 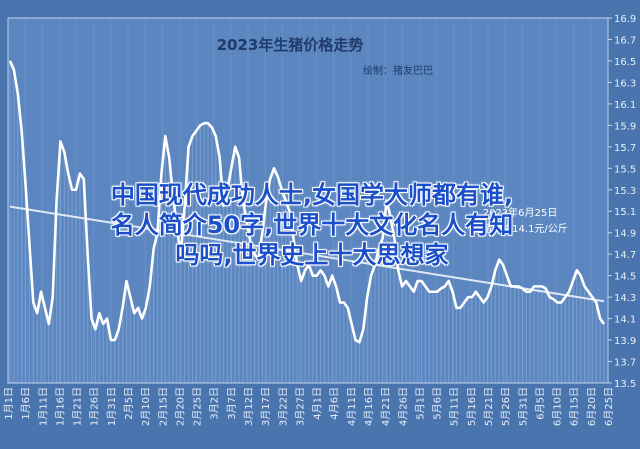 What do you see at coordinates (129, 403) in the screenshot?
I see `x-tick-label: 2月5日` at bounding box center [129, 403].